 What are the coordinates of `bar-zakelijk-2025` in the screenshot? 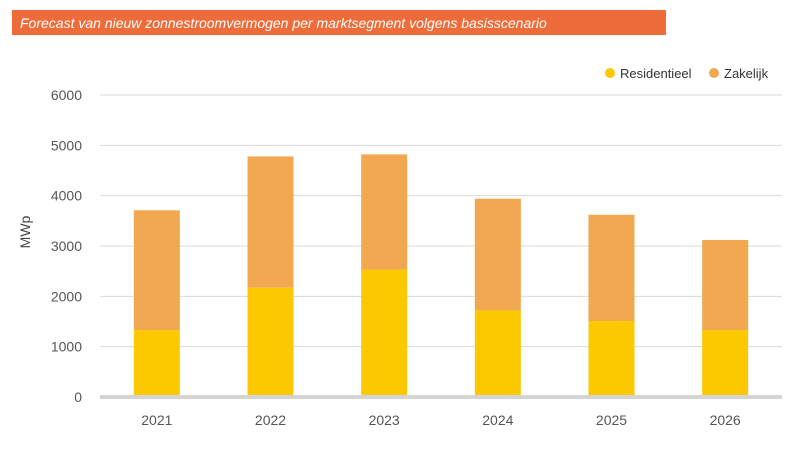 It's located at (611, 267).